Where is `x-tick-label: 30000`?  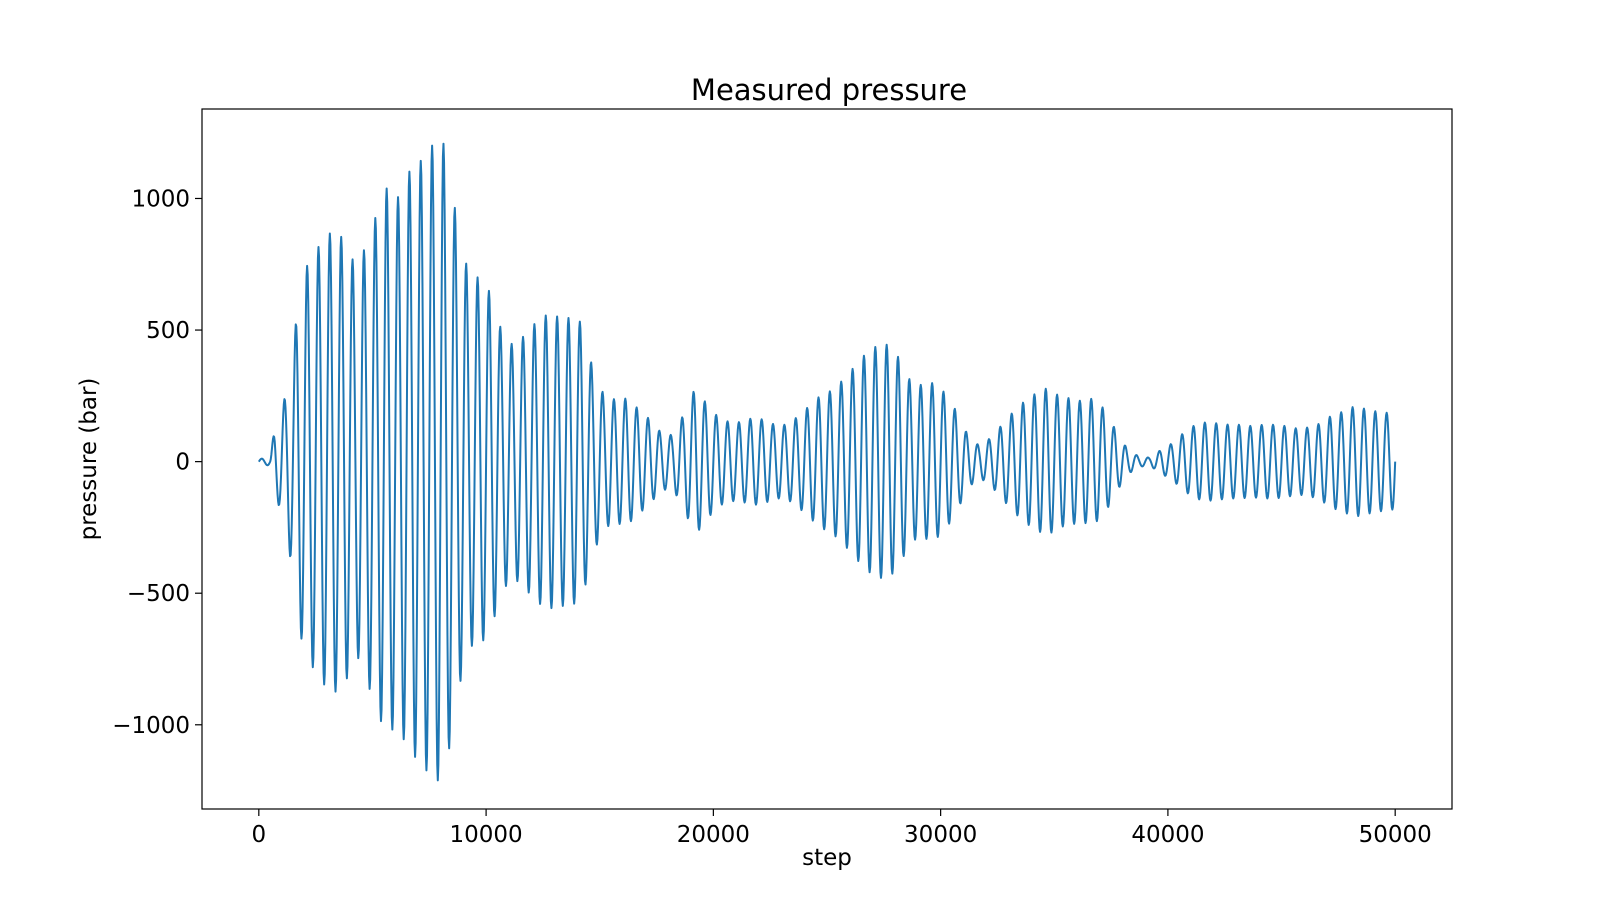 x-tick-label: 30000 is located at coordinates (940, 835).